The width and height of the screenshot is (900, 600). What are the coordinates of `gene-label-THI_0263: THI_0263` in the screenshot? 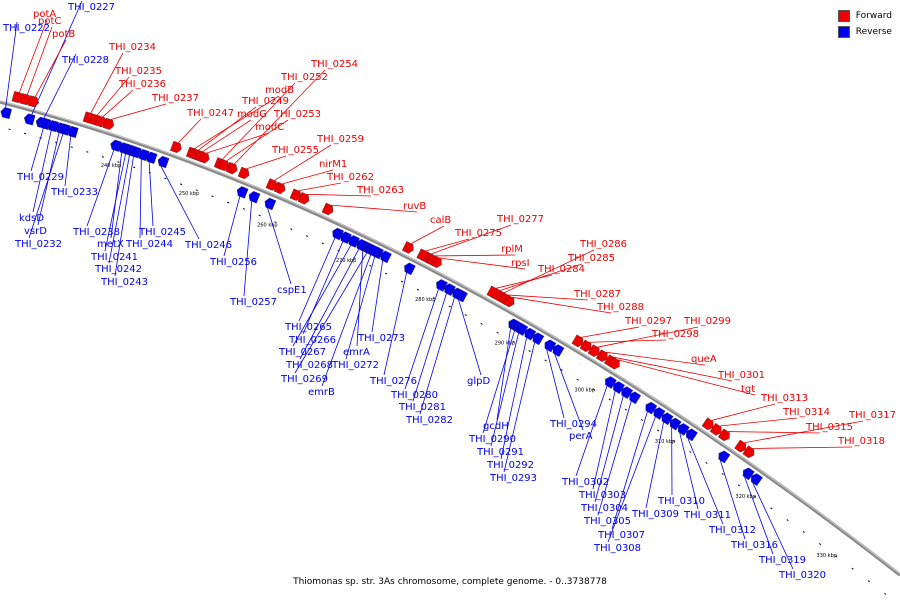 It's located at (380, 190).